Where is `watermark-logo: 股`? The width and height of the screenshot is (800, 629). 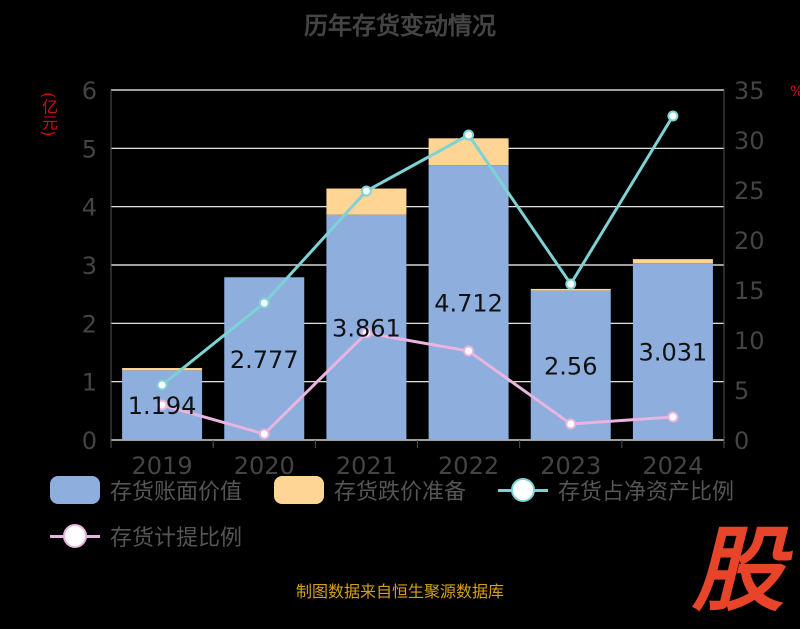
watermark-logo: 股 is located at coordinates (738, 570).